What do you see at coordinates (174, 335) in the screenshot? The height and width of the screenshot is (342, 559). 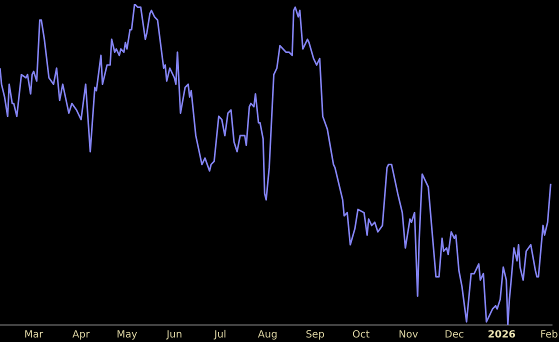 I see `x-tick-label: Jun` at bounding box center [174, 335].